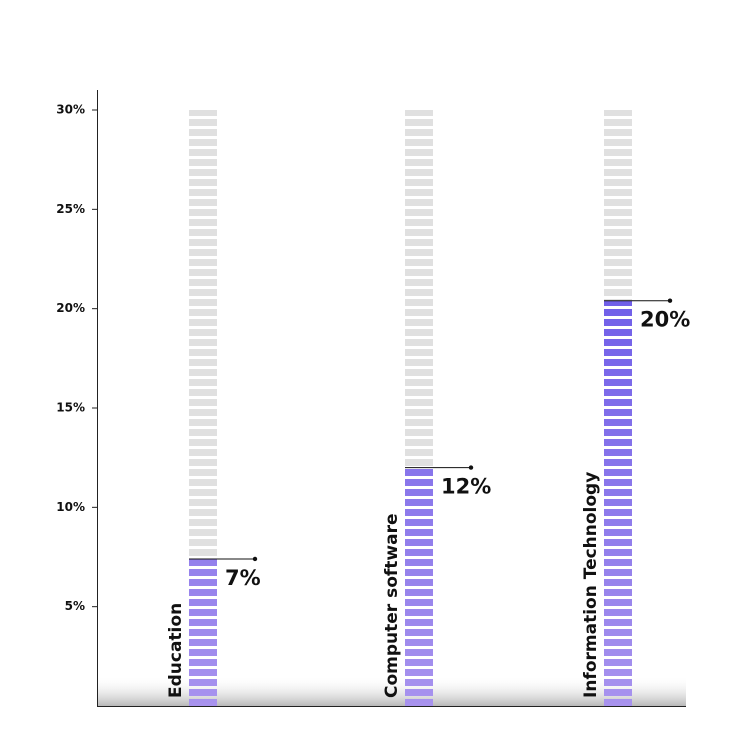  I want to click on category-label: Computer software, so click(392, 605).